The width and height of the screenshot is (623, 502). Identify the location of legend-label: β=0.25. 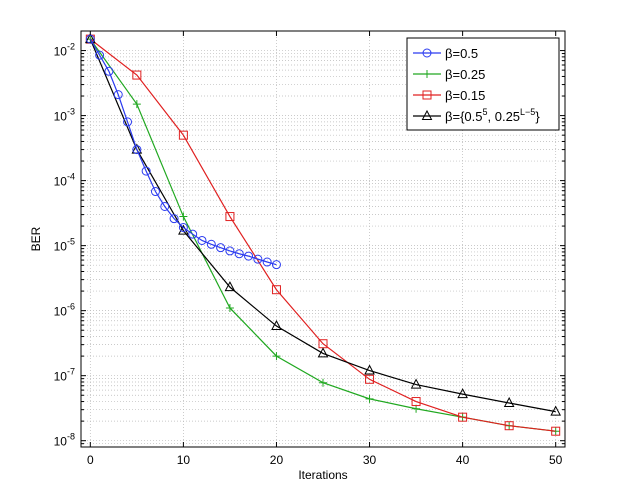
(465, 74).